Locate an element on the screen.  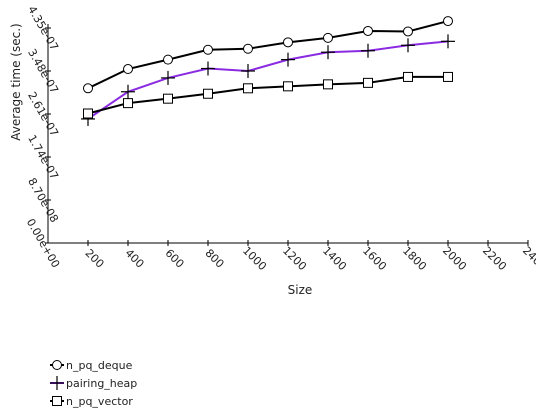
x-tick-label: 600 is located at coordinates (174, 259).